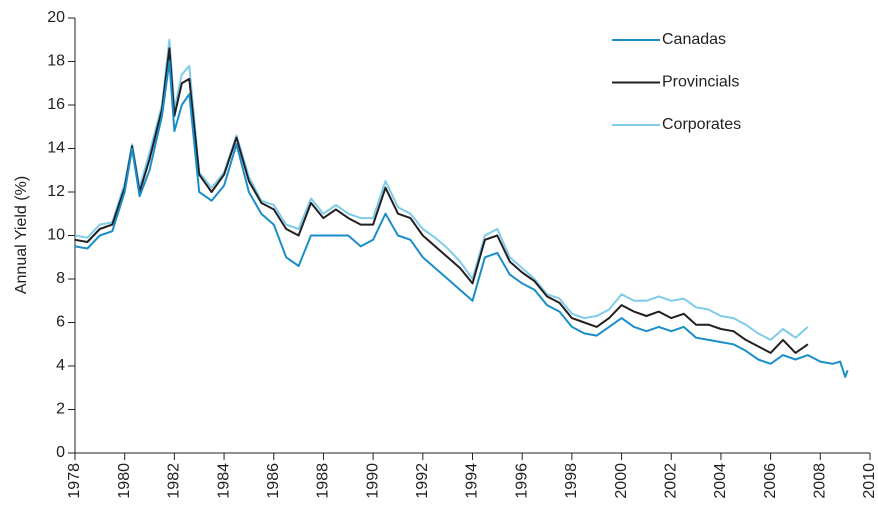 The height and width of the screenshot is (518, 878). Describe the element at coordinates (422, 481) in the screenshot. I see `x-tick-label: 1992` at that location.